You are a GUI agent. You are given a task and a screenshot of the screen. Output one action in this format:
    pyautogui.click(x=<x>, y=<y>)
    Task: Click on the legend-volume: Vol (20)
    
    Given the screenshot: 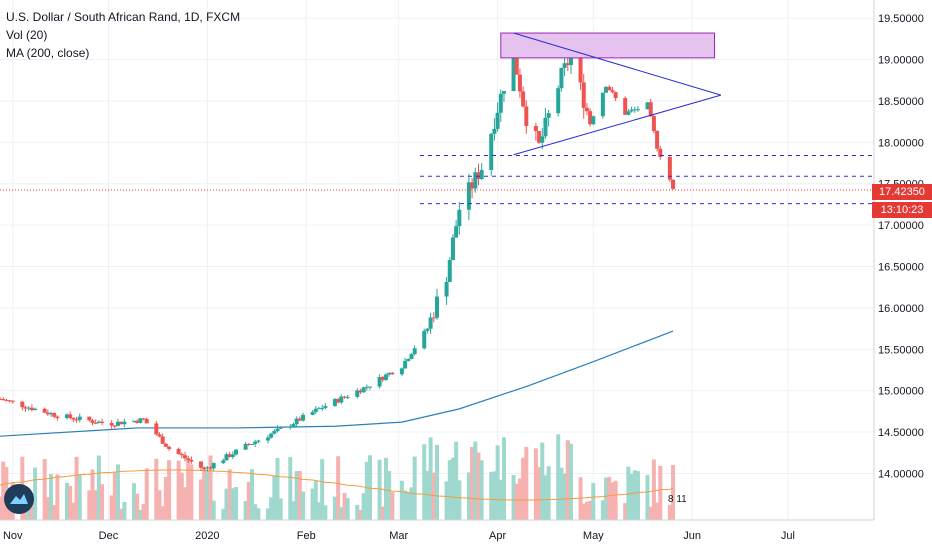 What is the action you would take?
    pyautogui.click(x=27, y=35)
    